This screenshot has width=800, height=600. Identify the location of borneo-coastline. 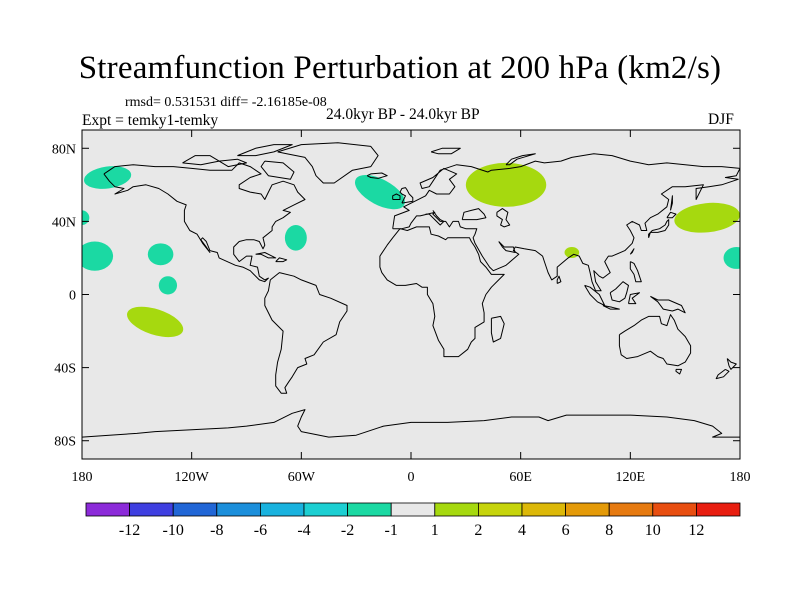
(619, 292).